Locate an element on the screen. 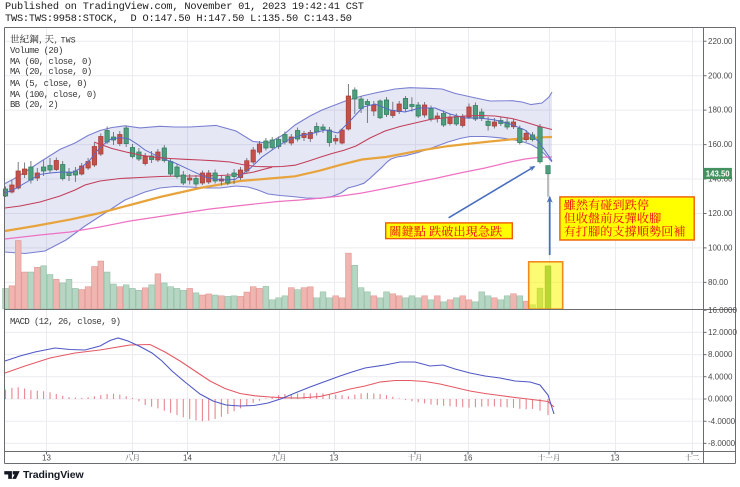 The image size is (740, 487). svg-text: 4.0000 is located at coordinates (720, 376).